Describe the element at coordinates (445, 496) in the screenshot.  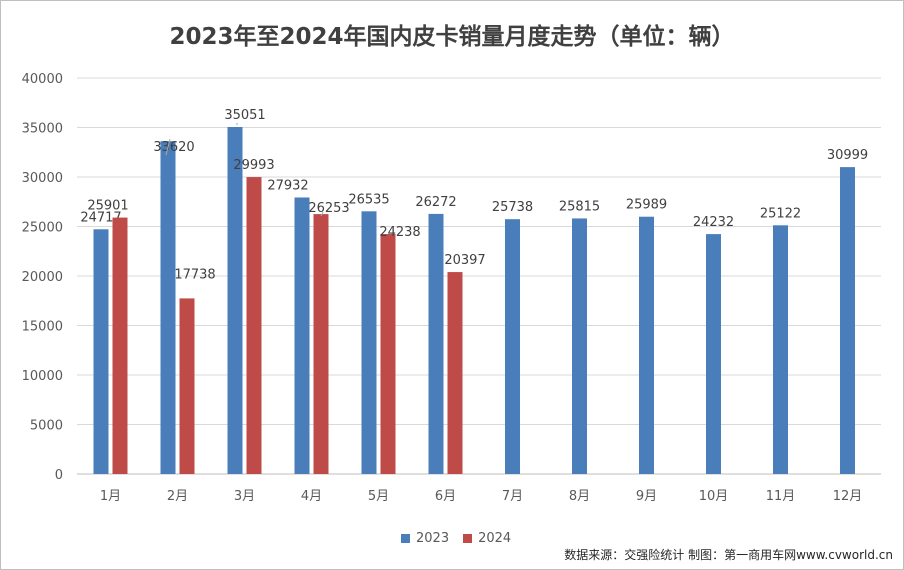
I see `x-tick-label: 6月` at that location.